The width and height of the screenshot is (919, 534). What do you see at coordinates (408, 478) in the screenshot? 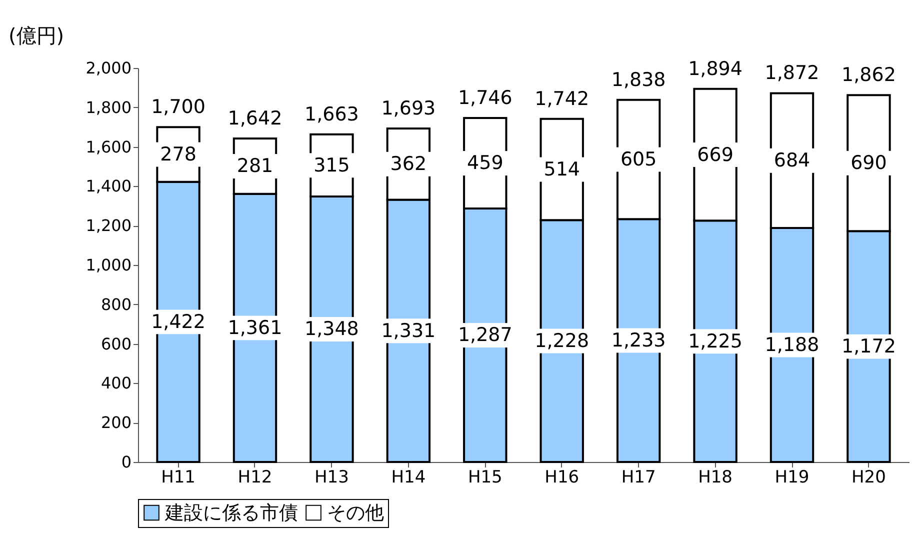
I see `x-tick-label: H14` at bounding box center [408, 478].